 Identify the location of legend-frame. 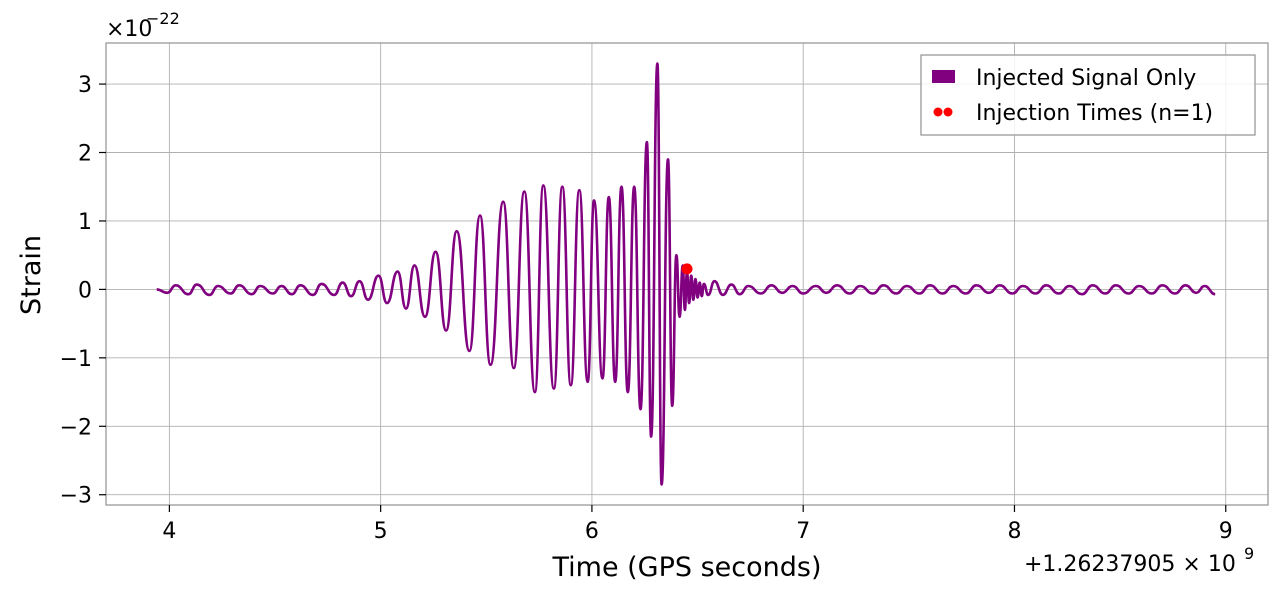
(1088, 95).